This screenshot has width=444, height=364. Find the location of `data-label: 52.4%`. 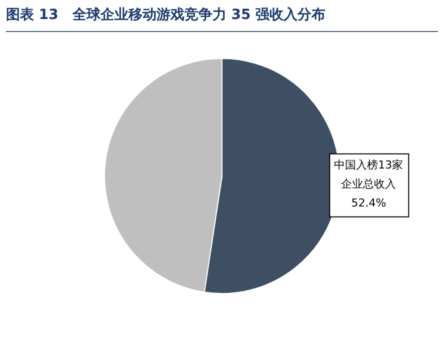

data-label: 52.4% is located at coordinates (368, 203).